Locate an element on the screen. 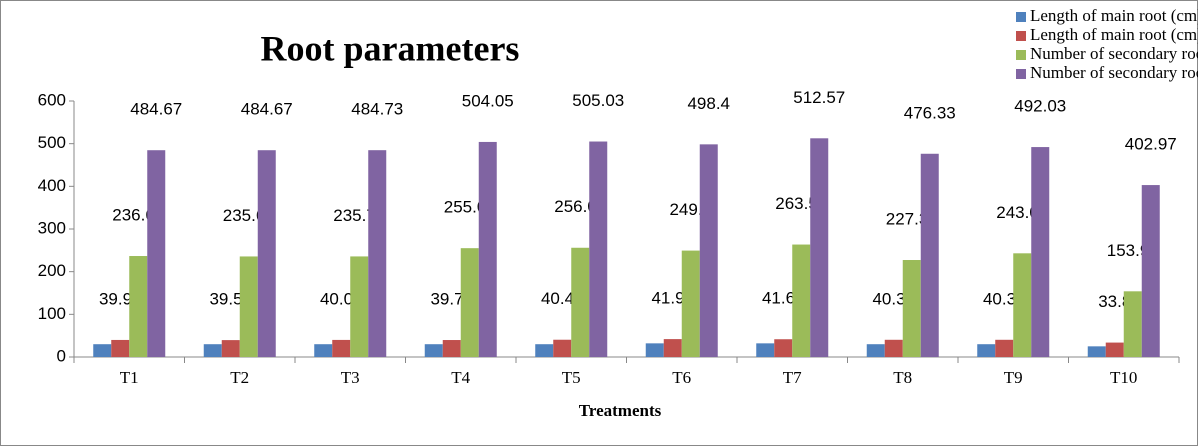  legend-label: Length of main root (cm) Open field is located at coordinates (1114, 34).